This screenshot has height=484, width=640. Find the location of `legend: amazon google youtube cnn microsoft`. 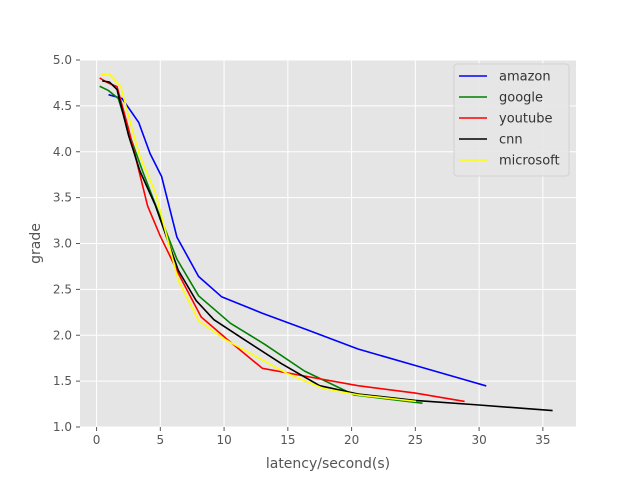

legend: amazon google youtube cnn microsoft is located at coordinates (511, 120).